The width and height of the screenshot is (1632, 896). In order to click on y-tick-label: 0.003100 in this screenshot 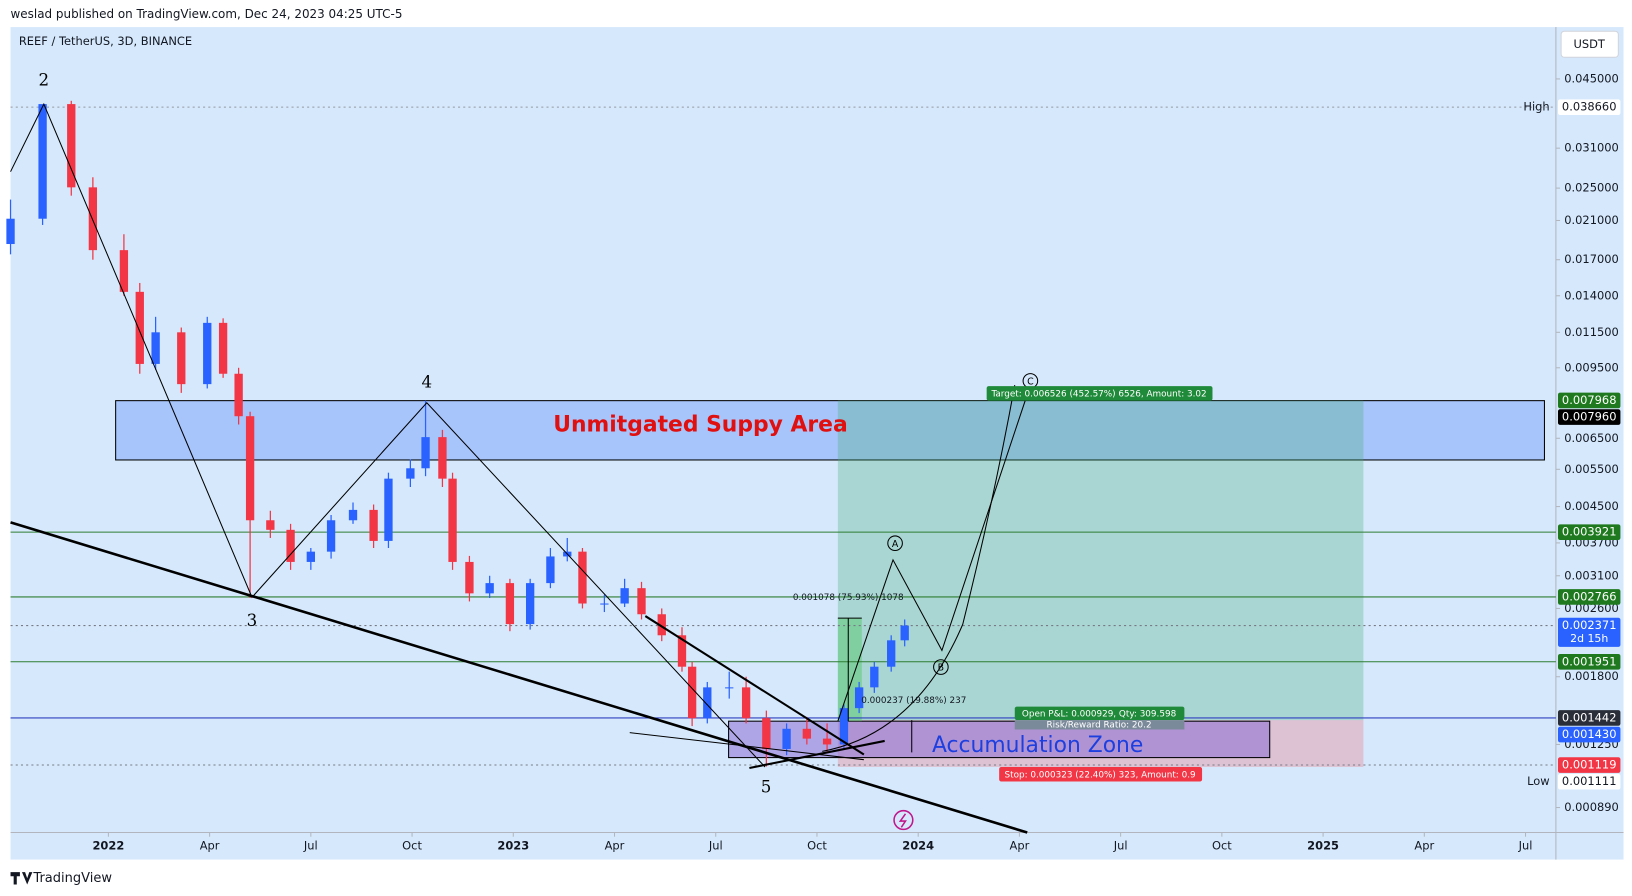, I will do `click(1591, 575)`.